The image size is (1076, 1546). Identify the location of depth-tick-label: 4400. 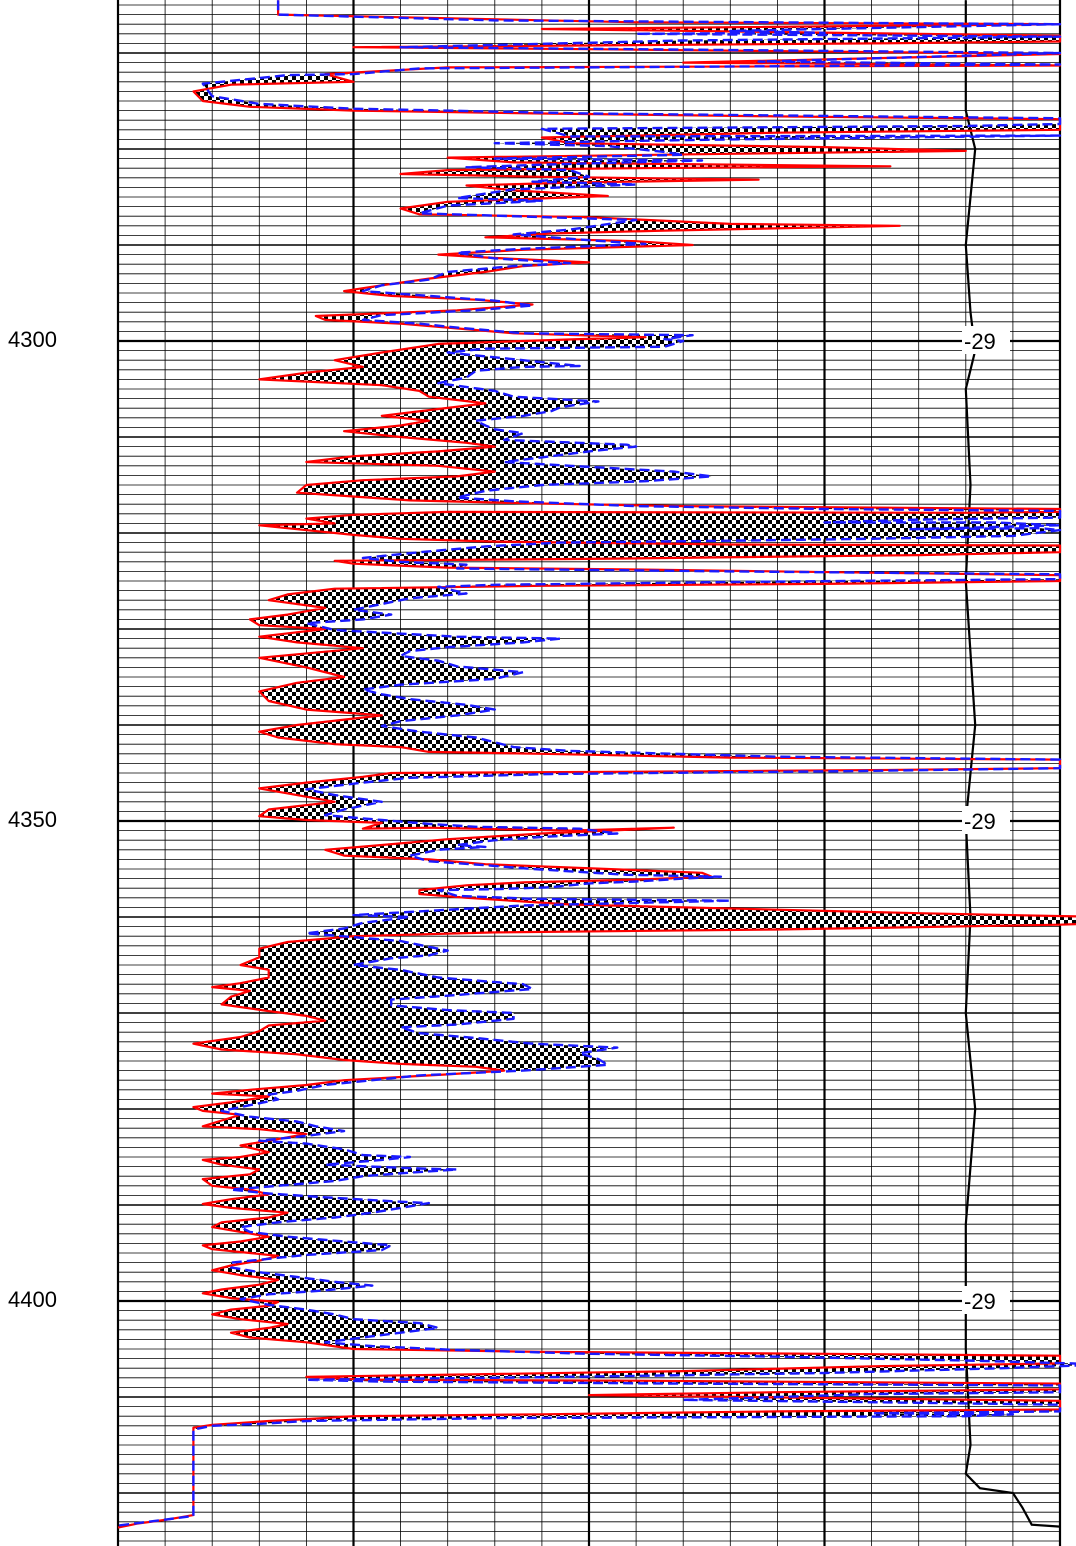
(32, 1299).